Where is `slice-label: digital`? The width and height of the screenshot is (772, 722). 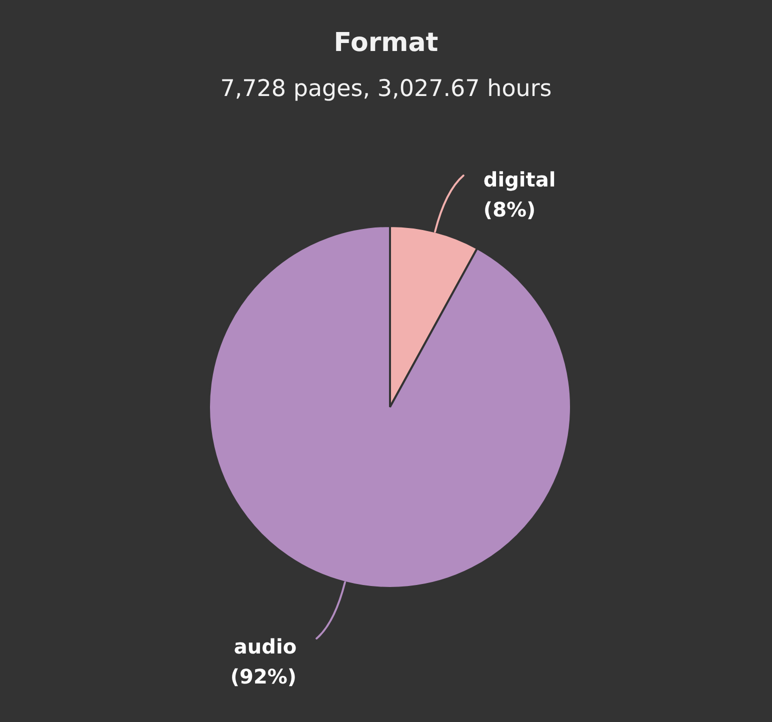
slice-label: digital is located at coordinates (519, 180).